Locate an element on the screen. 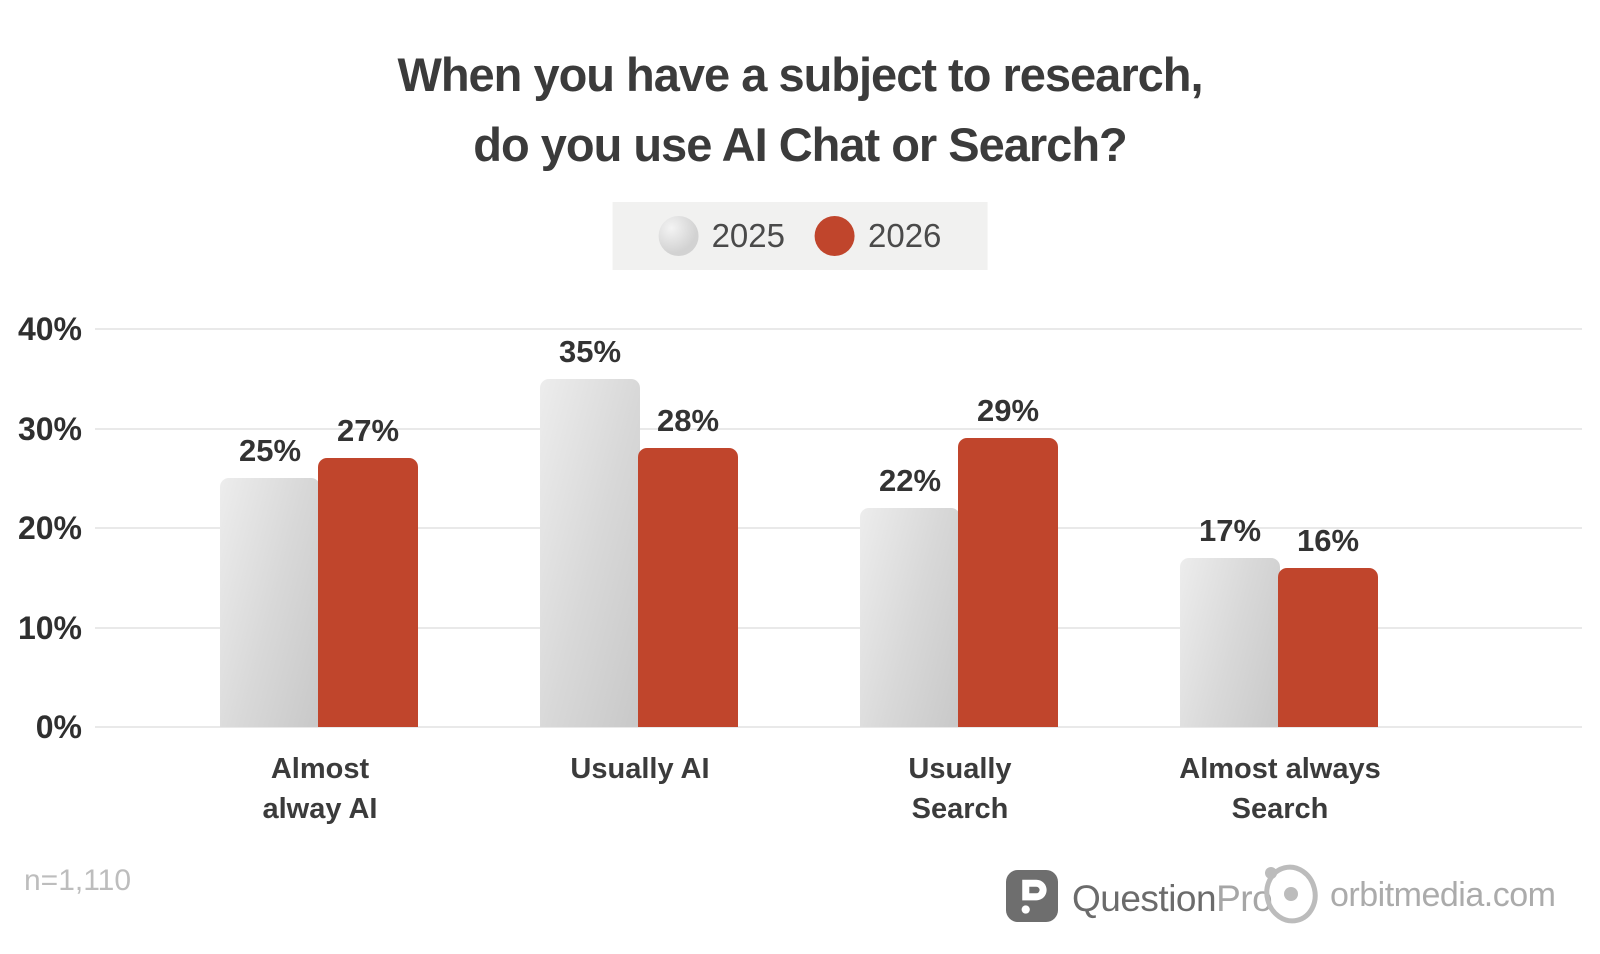 This screenshot has height=954, width=1600. x-category-label-line: Usually AI is located at coordinates (640, 769).